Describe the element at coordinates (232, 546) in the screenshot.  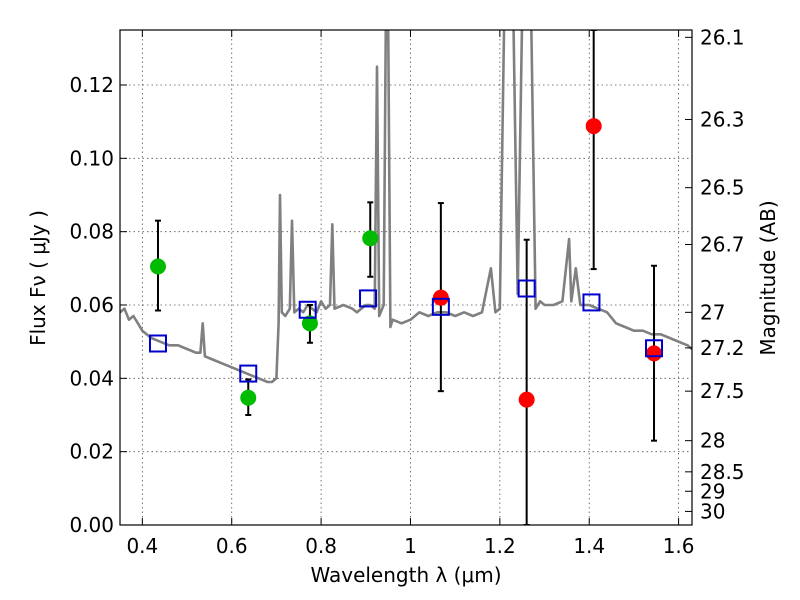
I see `x-tick-label: 0.6` at that location.